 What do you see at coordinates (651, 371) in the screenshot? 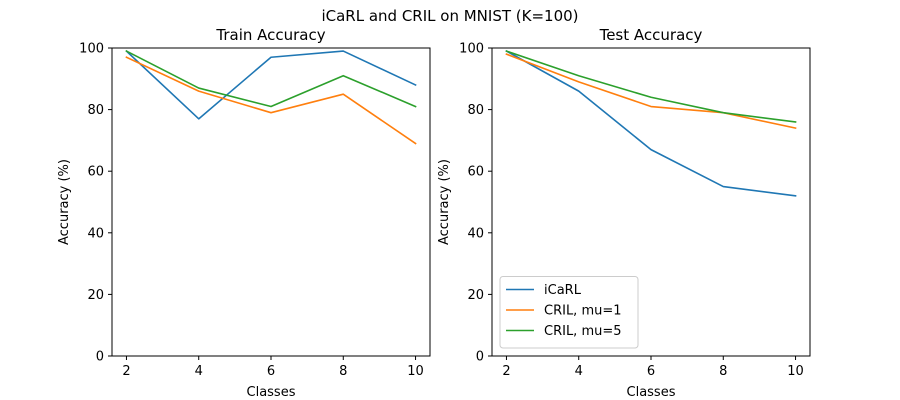
I see `test-xtick-label: 6` at bounding box center [651, 371].